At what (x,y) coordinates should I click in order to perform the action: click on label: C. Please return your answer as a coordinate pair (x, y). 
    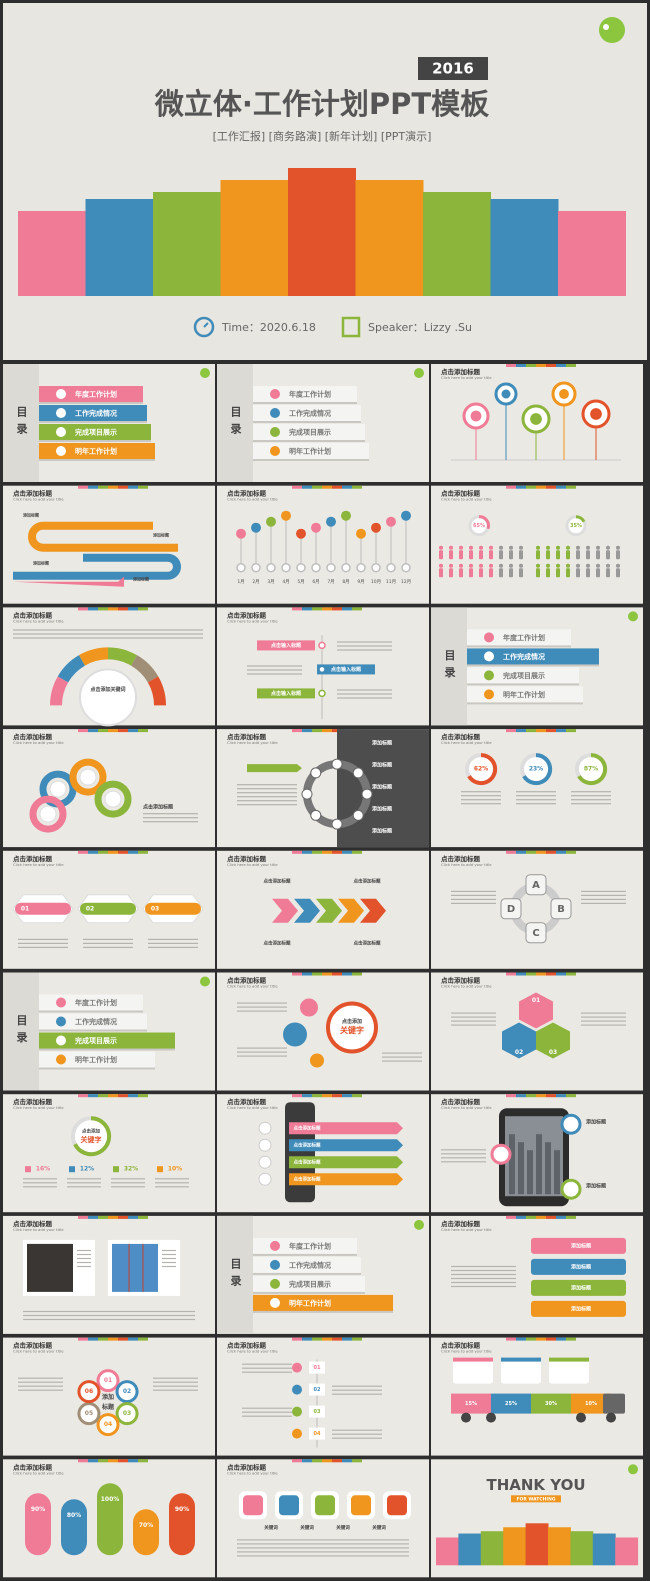
    Looking at the image, I should click on (535, 933).